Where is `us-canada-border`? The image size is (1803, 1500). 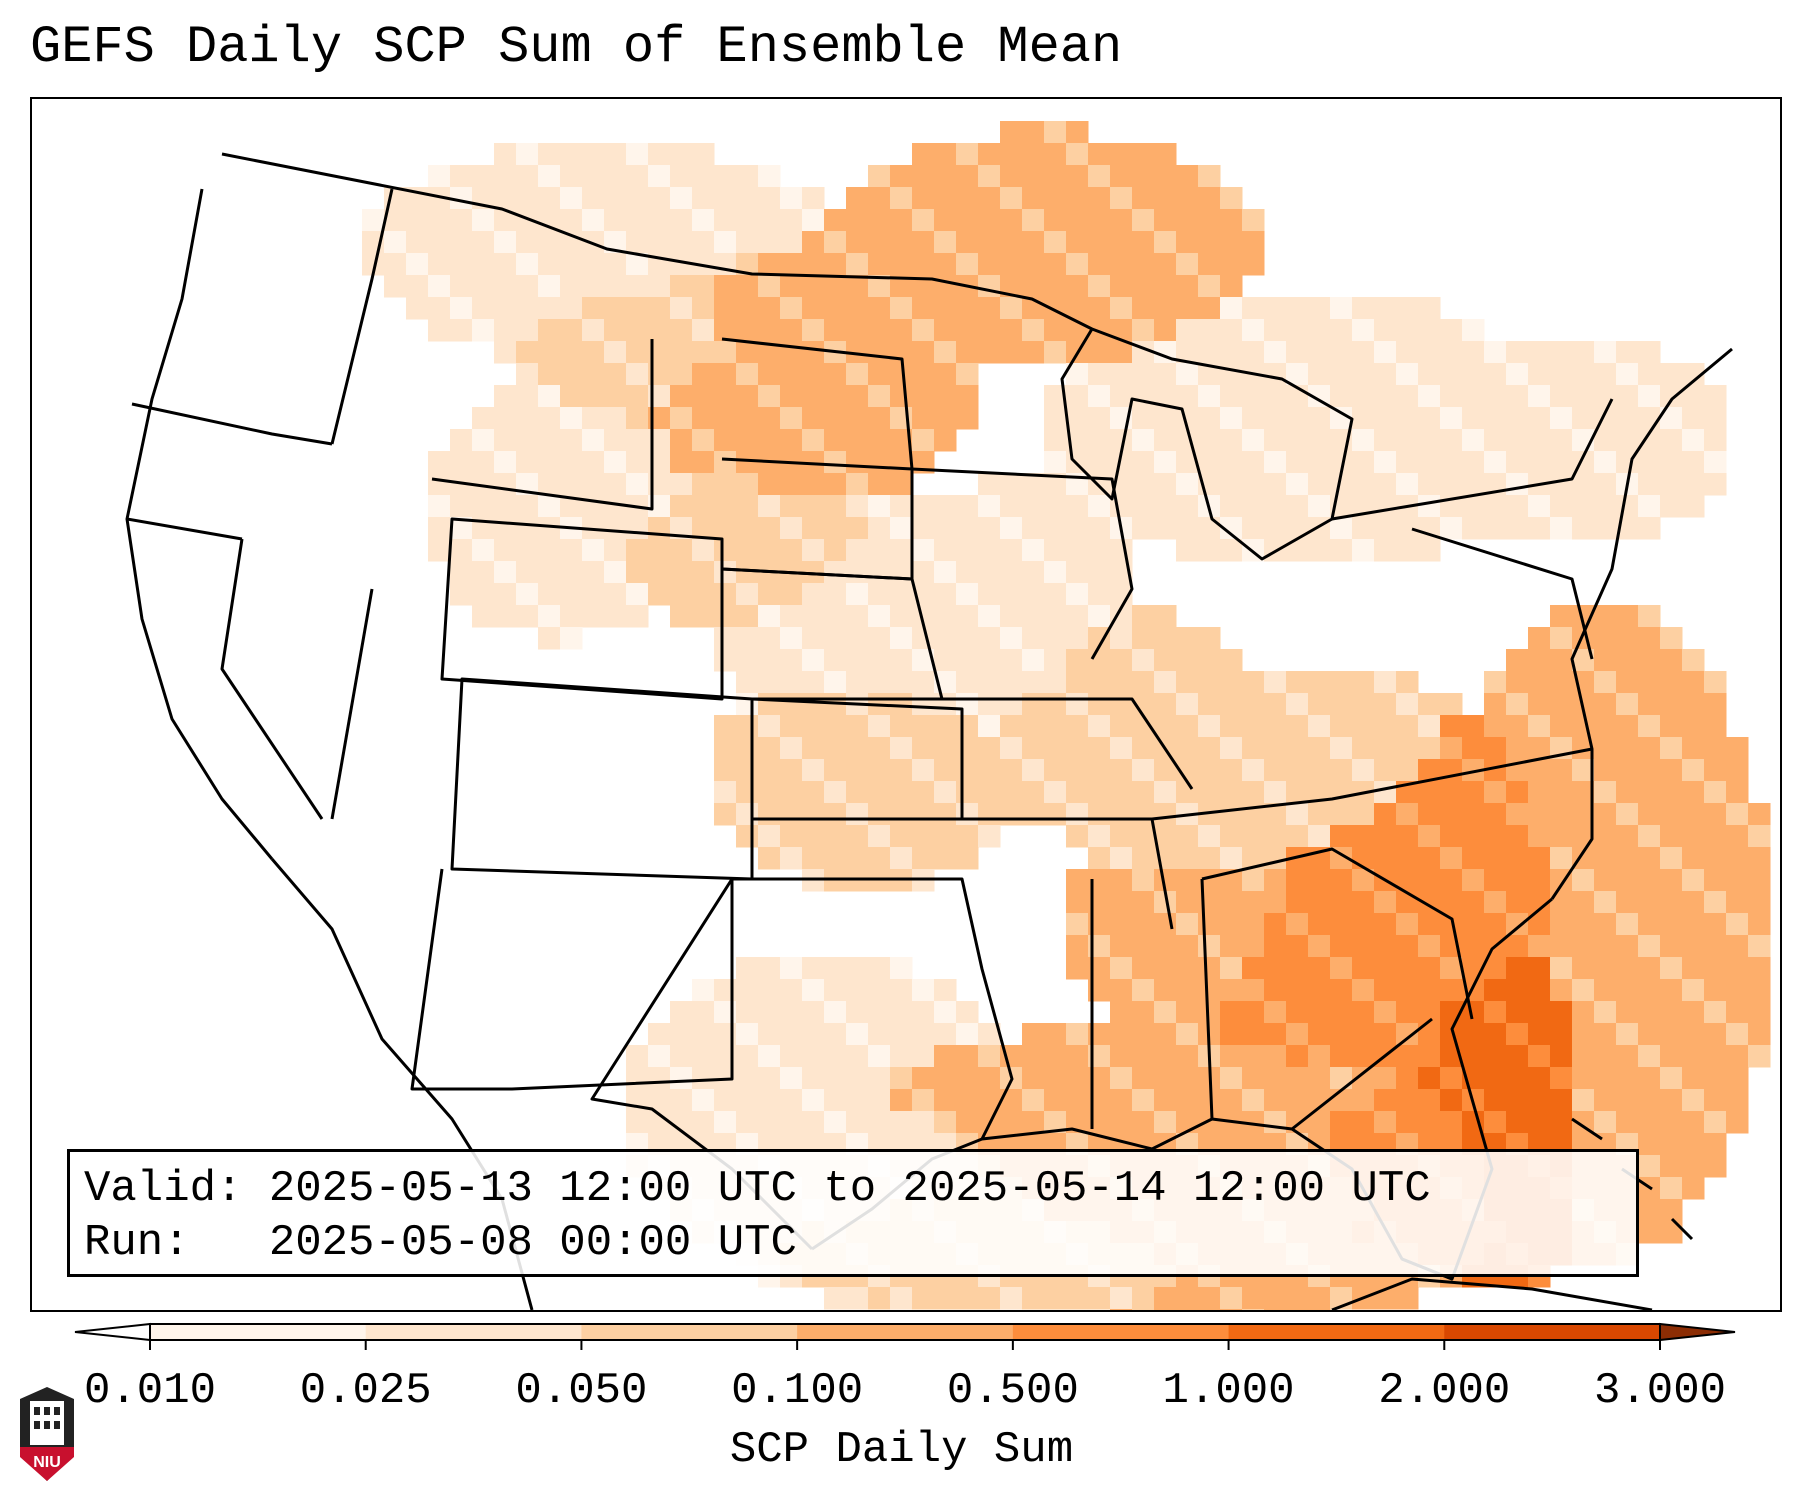
us-canada-border is located at coordinates (657, 241).